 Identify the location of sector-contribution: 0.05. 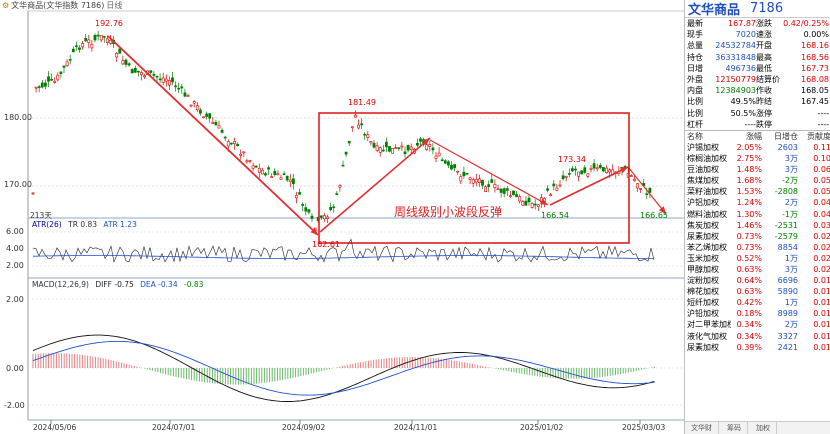
(821, 192).